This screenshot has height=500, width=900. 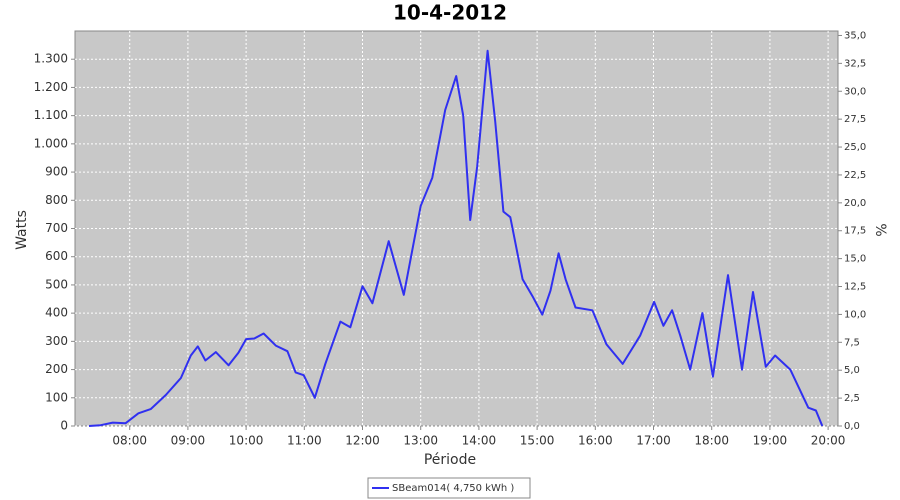 I want to click on y-tick-label: 800, so click(x=56, y=200).